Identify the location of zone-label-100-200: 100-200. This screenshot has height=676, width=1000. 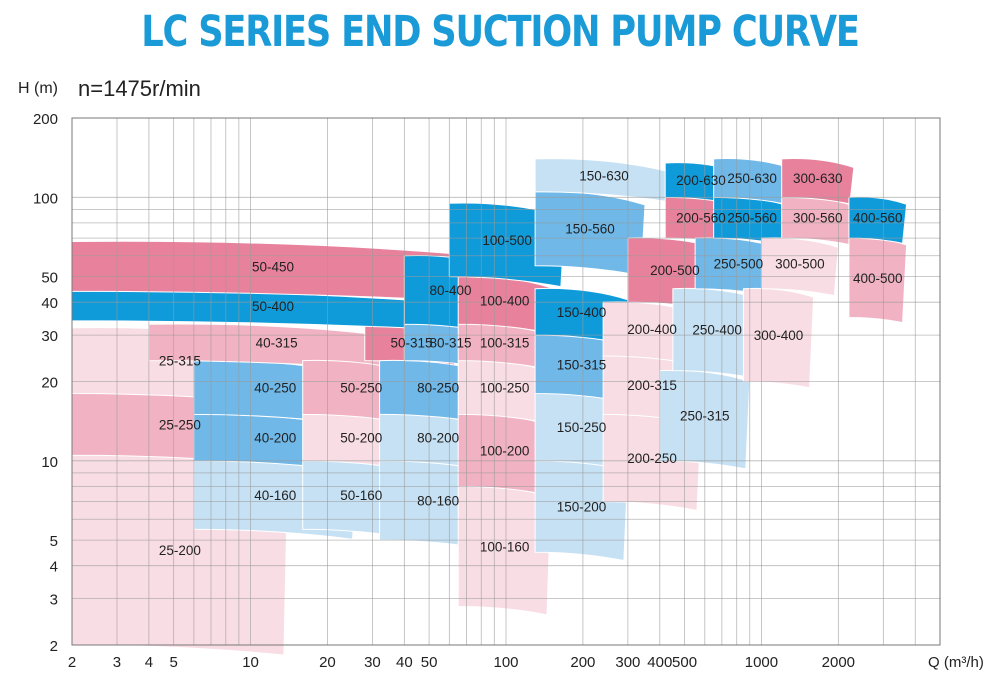
(505, 450).